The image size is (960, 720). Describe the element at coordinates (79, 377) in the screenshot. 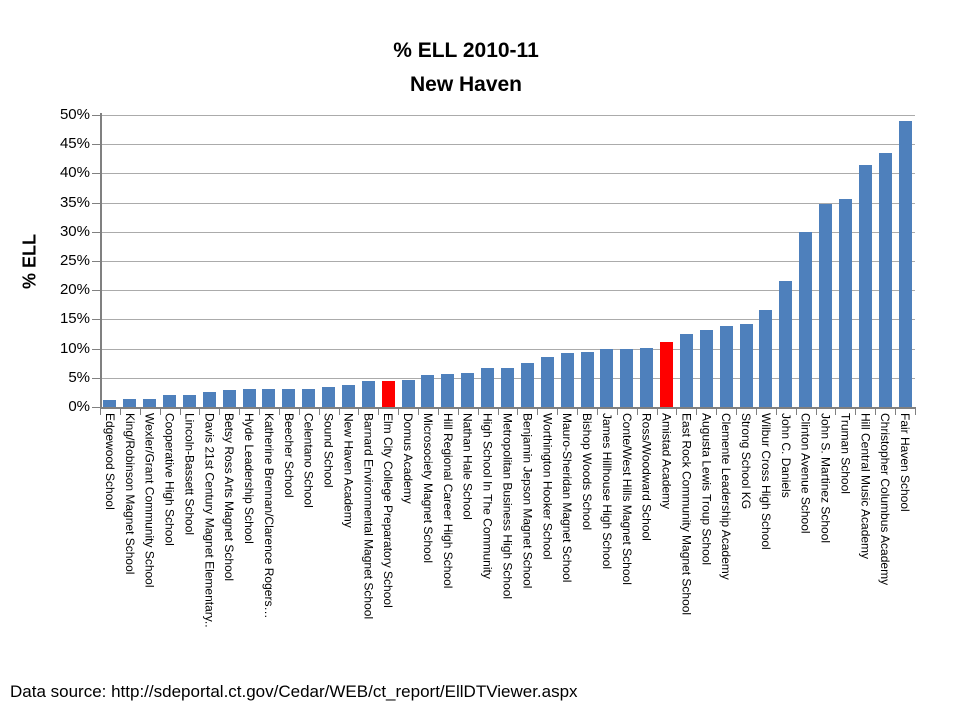

I see `y-axis-tick-label: 5%` at that location.